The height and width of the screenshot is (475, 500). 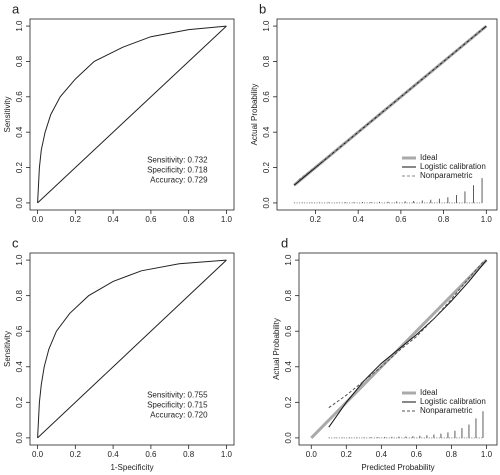 I want to click on annotation: Specificity: 0.715, so click(x=177, y=404).